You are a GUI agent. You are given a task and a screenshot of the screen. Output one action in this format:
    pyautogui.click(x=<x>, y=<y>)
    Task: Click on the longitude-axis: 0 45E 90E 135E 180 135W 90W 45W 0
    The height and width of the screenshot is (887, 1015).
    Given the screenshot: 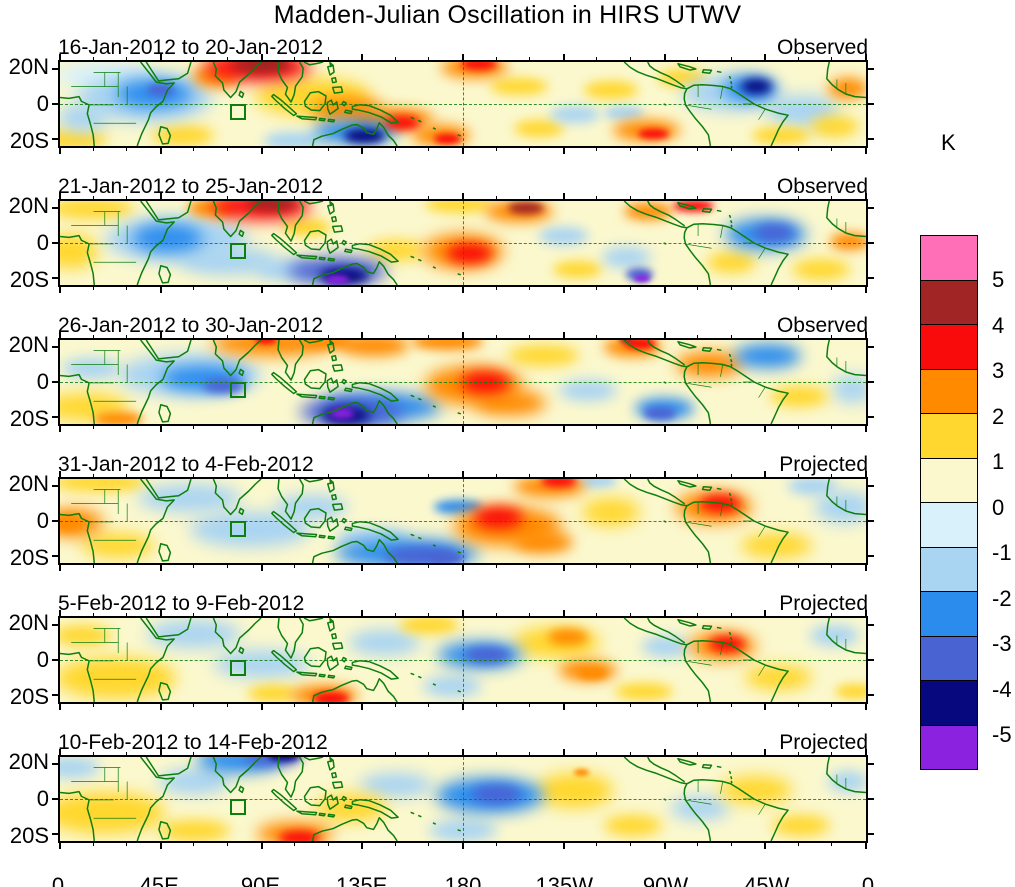 What is the action you would take?
    pyautogui.click(x=463, y=877)
    